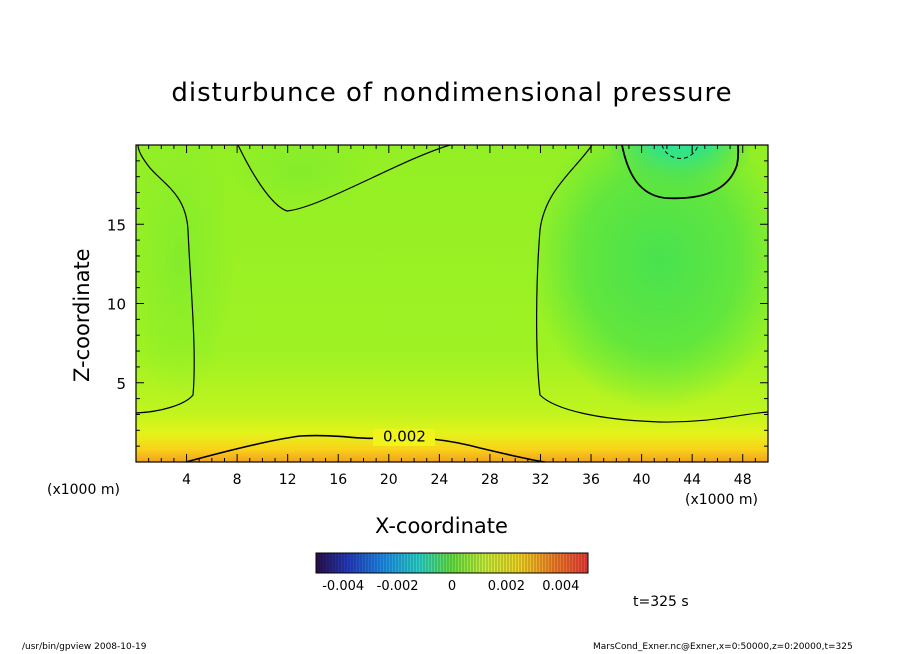  What do you see at coordinates (404, 437) in the screenshot?
I see `contour-label: 0.002` at bounding box center [404, 437].